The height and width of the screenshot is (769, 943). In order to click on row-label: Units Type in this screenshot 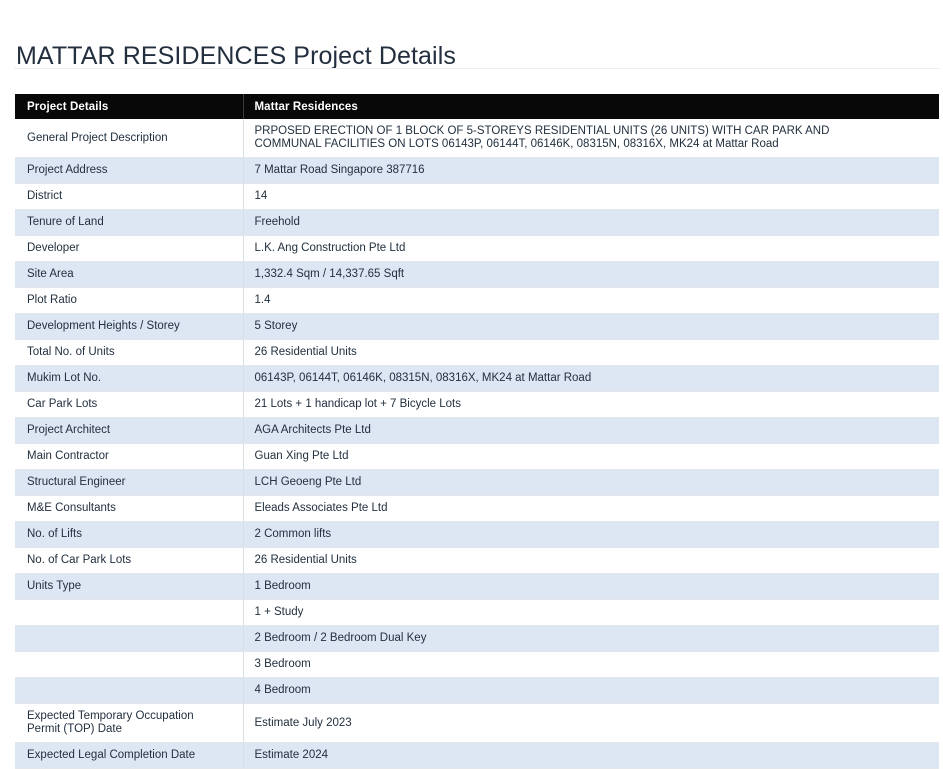, I will do `click(54, 586)`.